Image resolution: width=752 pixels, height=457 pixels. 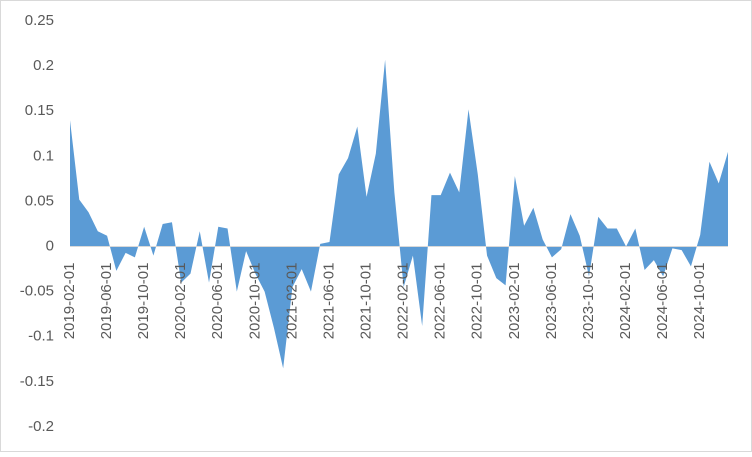 I want to click on x-tick-label: 2023-02-01, so click(x=514, y=301).